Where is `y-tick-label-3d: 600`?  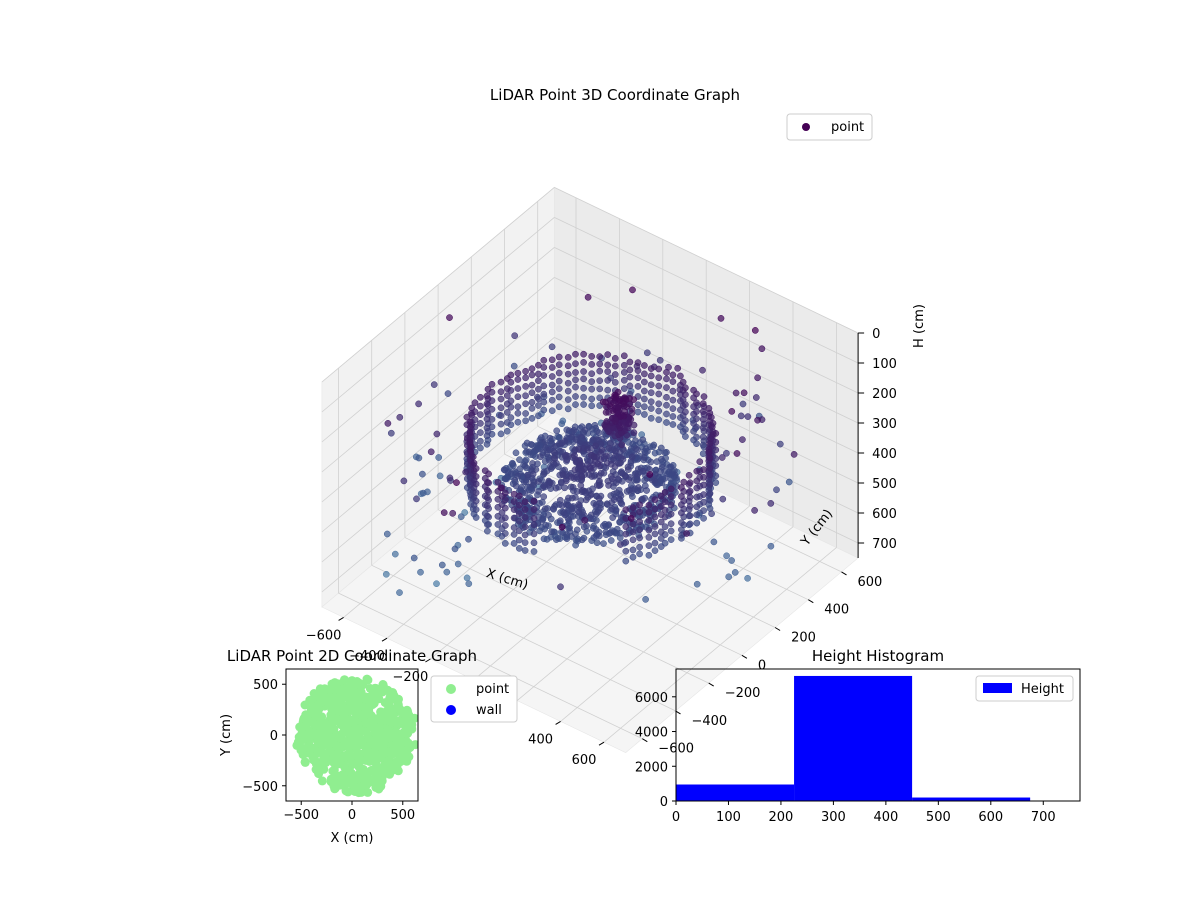 y-tick-label-3d: 600 is located at coordinates (870, 582).